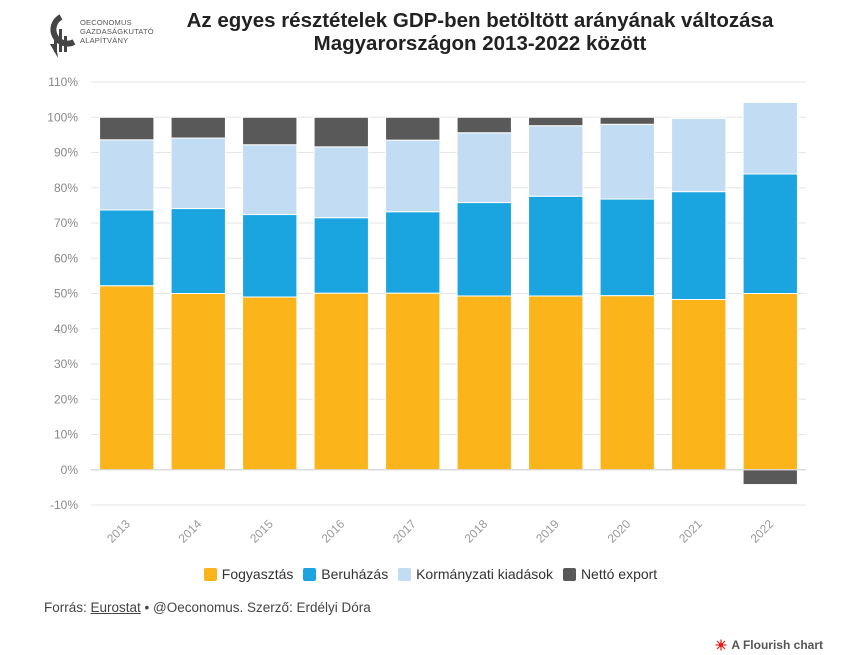 The height and width of the screenshot is (655, 861). I want to click on x-tick-label: 2014, so click(190, 531).